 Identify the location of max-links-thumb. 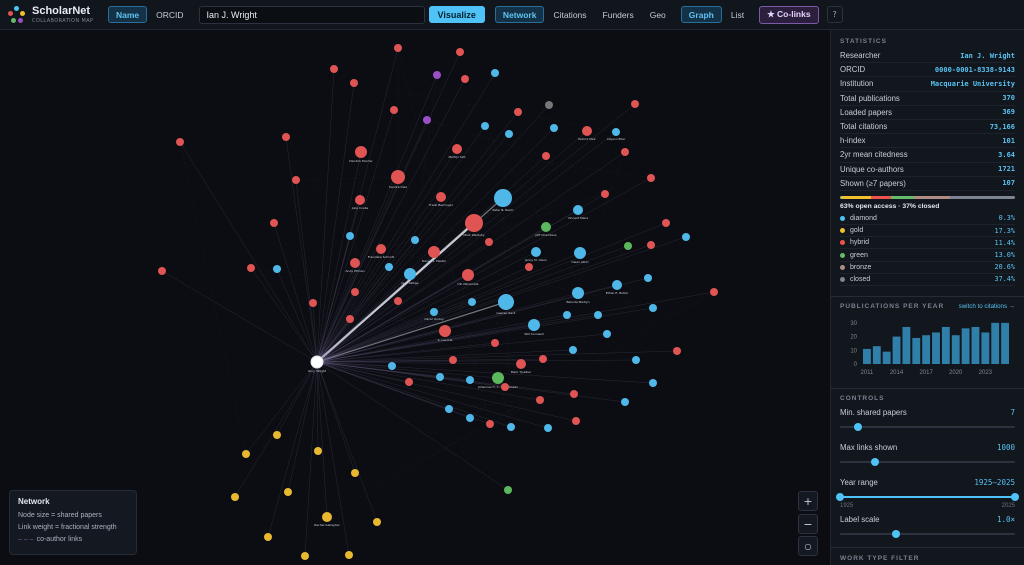
(875, 462).